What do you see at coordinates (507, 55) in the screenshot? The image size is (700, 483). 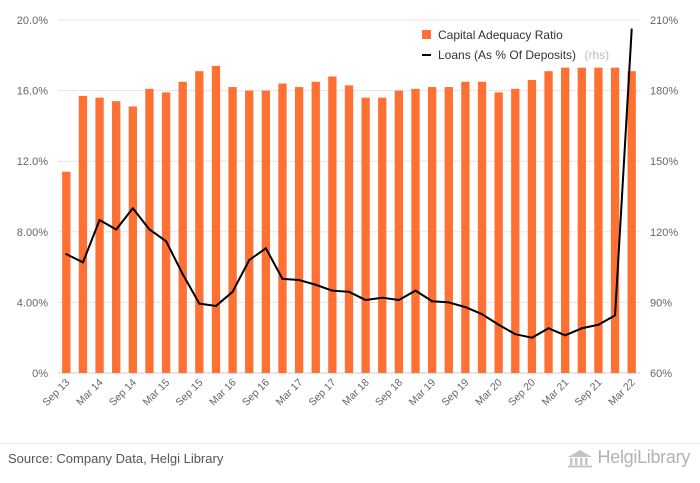 I see `legend-label-loans-name: Loans (As % Of Deposits)` at bounding box center [507, 55].